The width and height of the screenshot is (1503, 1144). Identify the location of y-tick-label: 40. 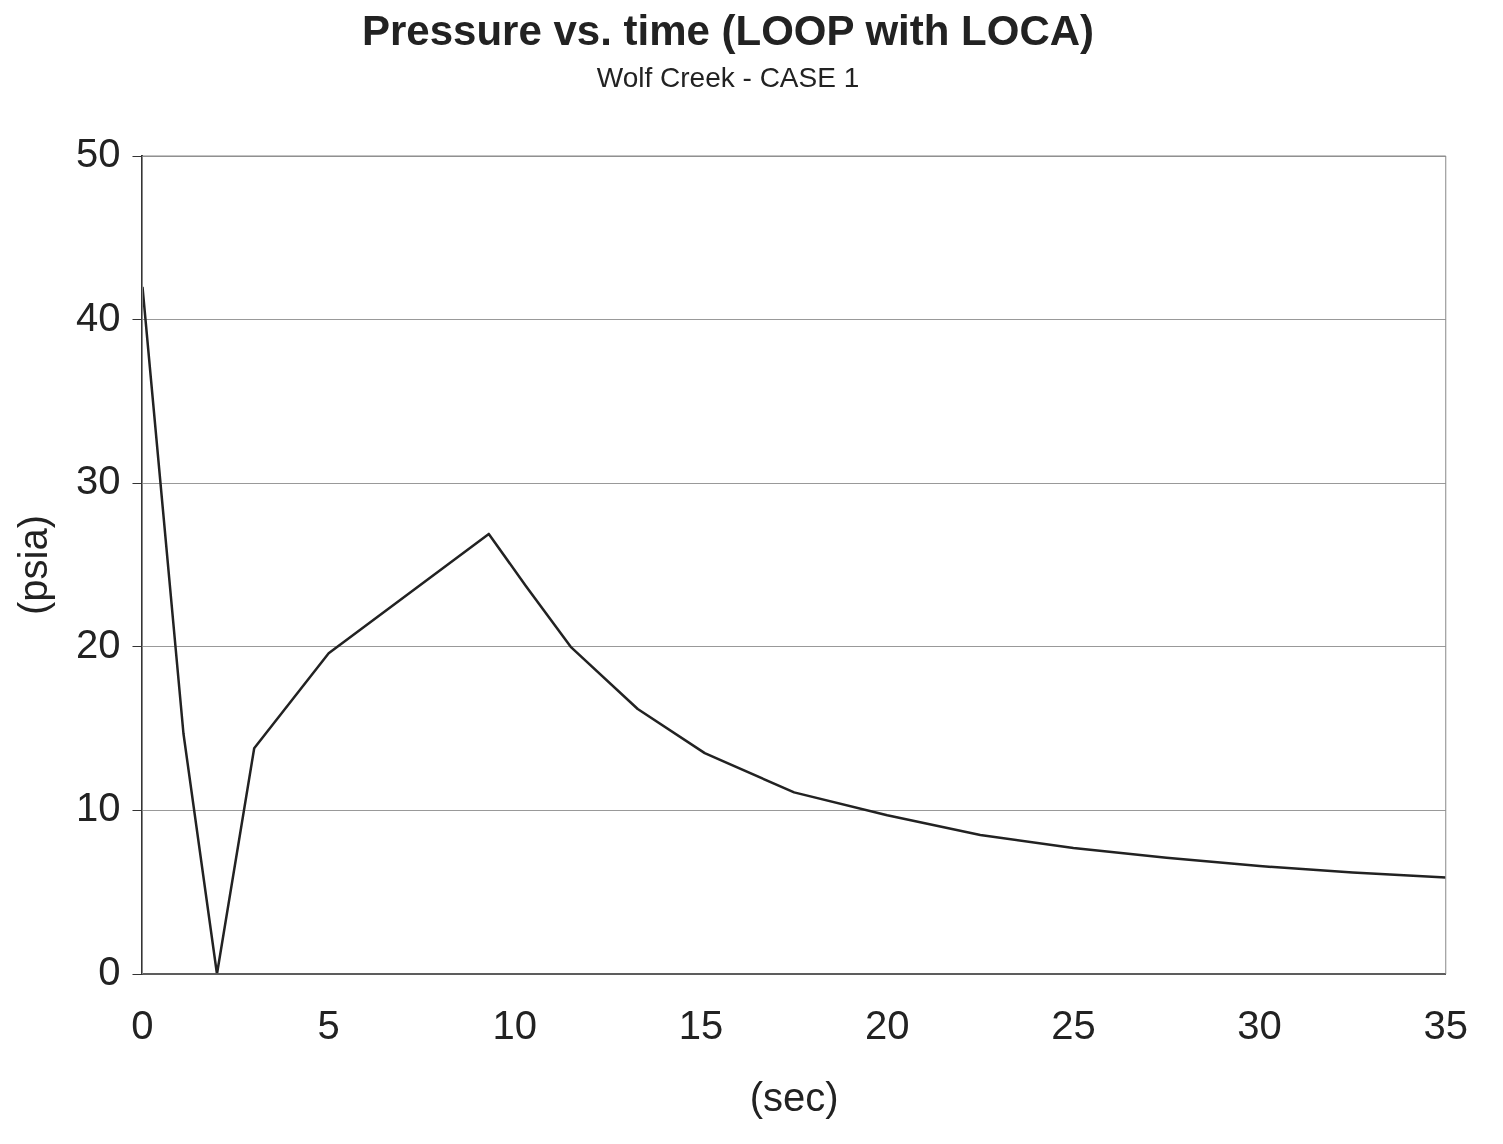
(98, 316).